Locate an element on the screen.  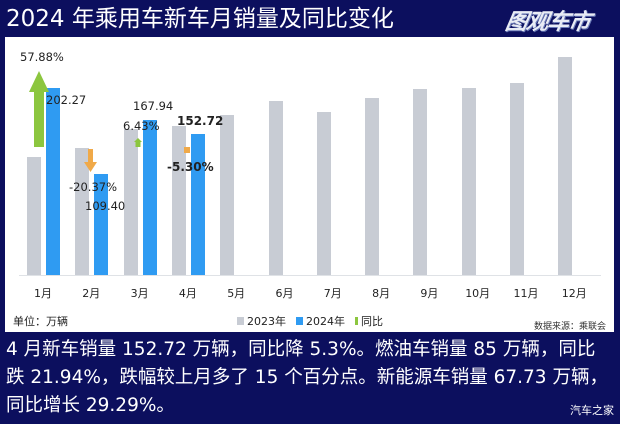
yoy-label-2: -20.37% is located at coordinates (93, 187).